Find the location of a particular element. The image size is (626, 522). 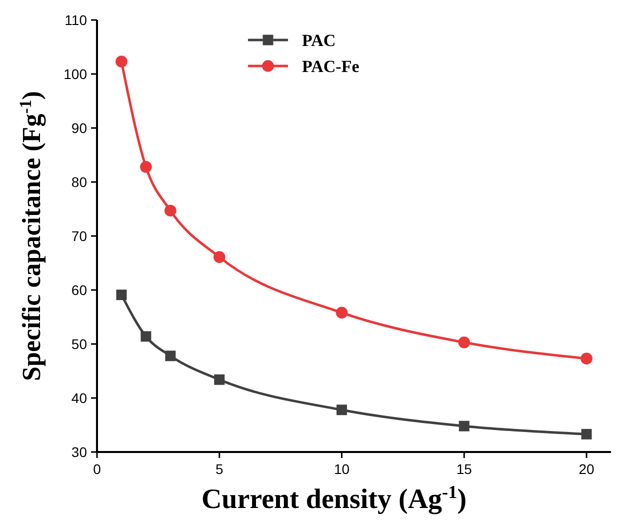

y-tick-label: 60 is located at coordinates (79, 290).